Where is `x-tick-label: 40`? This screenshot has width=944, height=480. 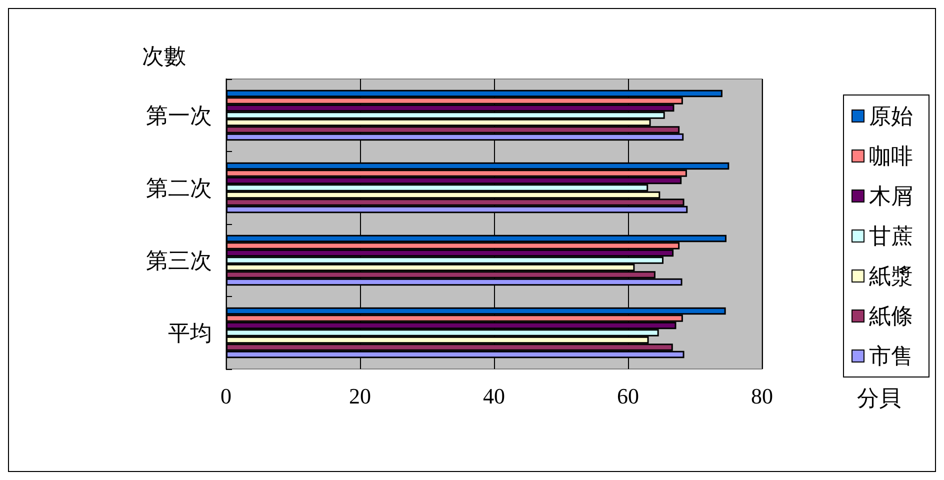
x-tick-label: 40 is located at coordinates (494, 396).